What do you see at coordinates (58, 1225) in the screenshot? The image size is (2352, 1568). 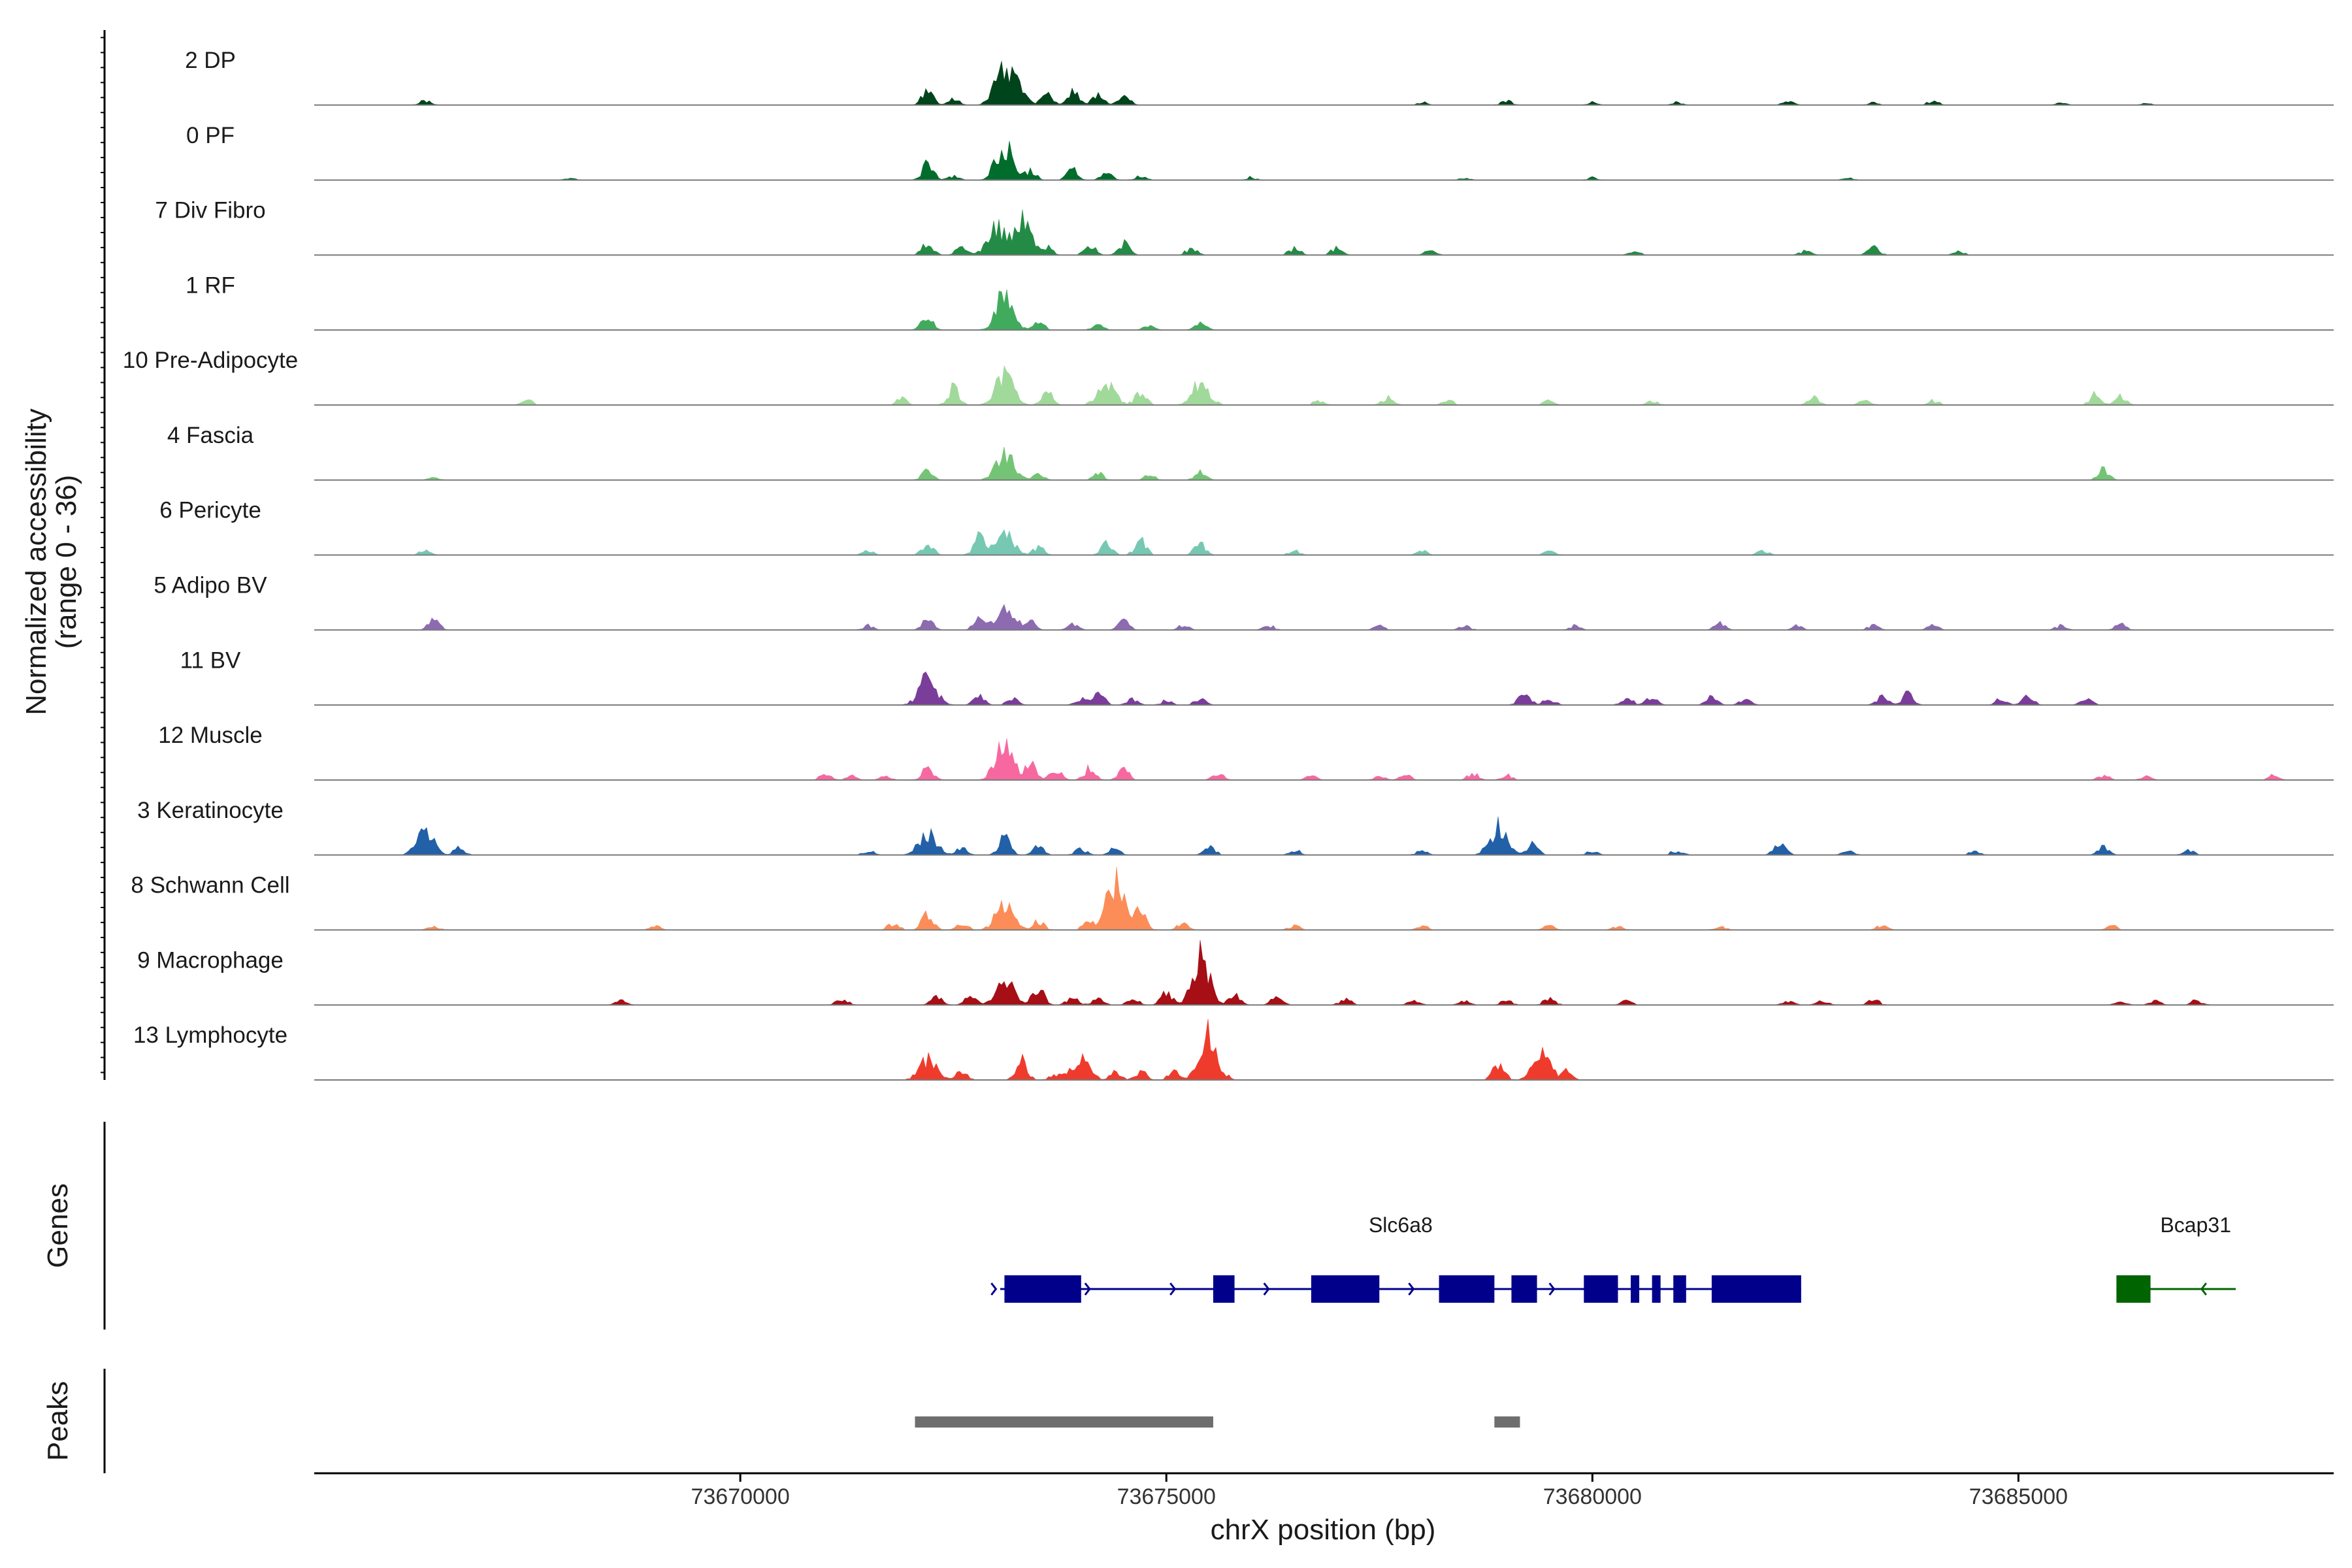 I see `genes-panel-label: Genes` at bounding box center [58, 1225].